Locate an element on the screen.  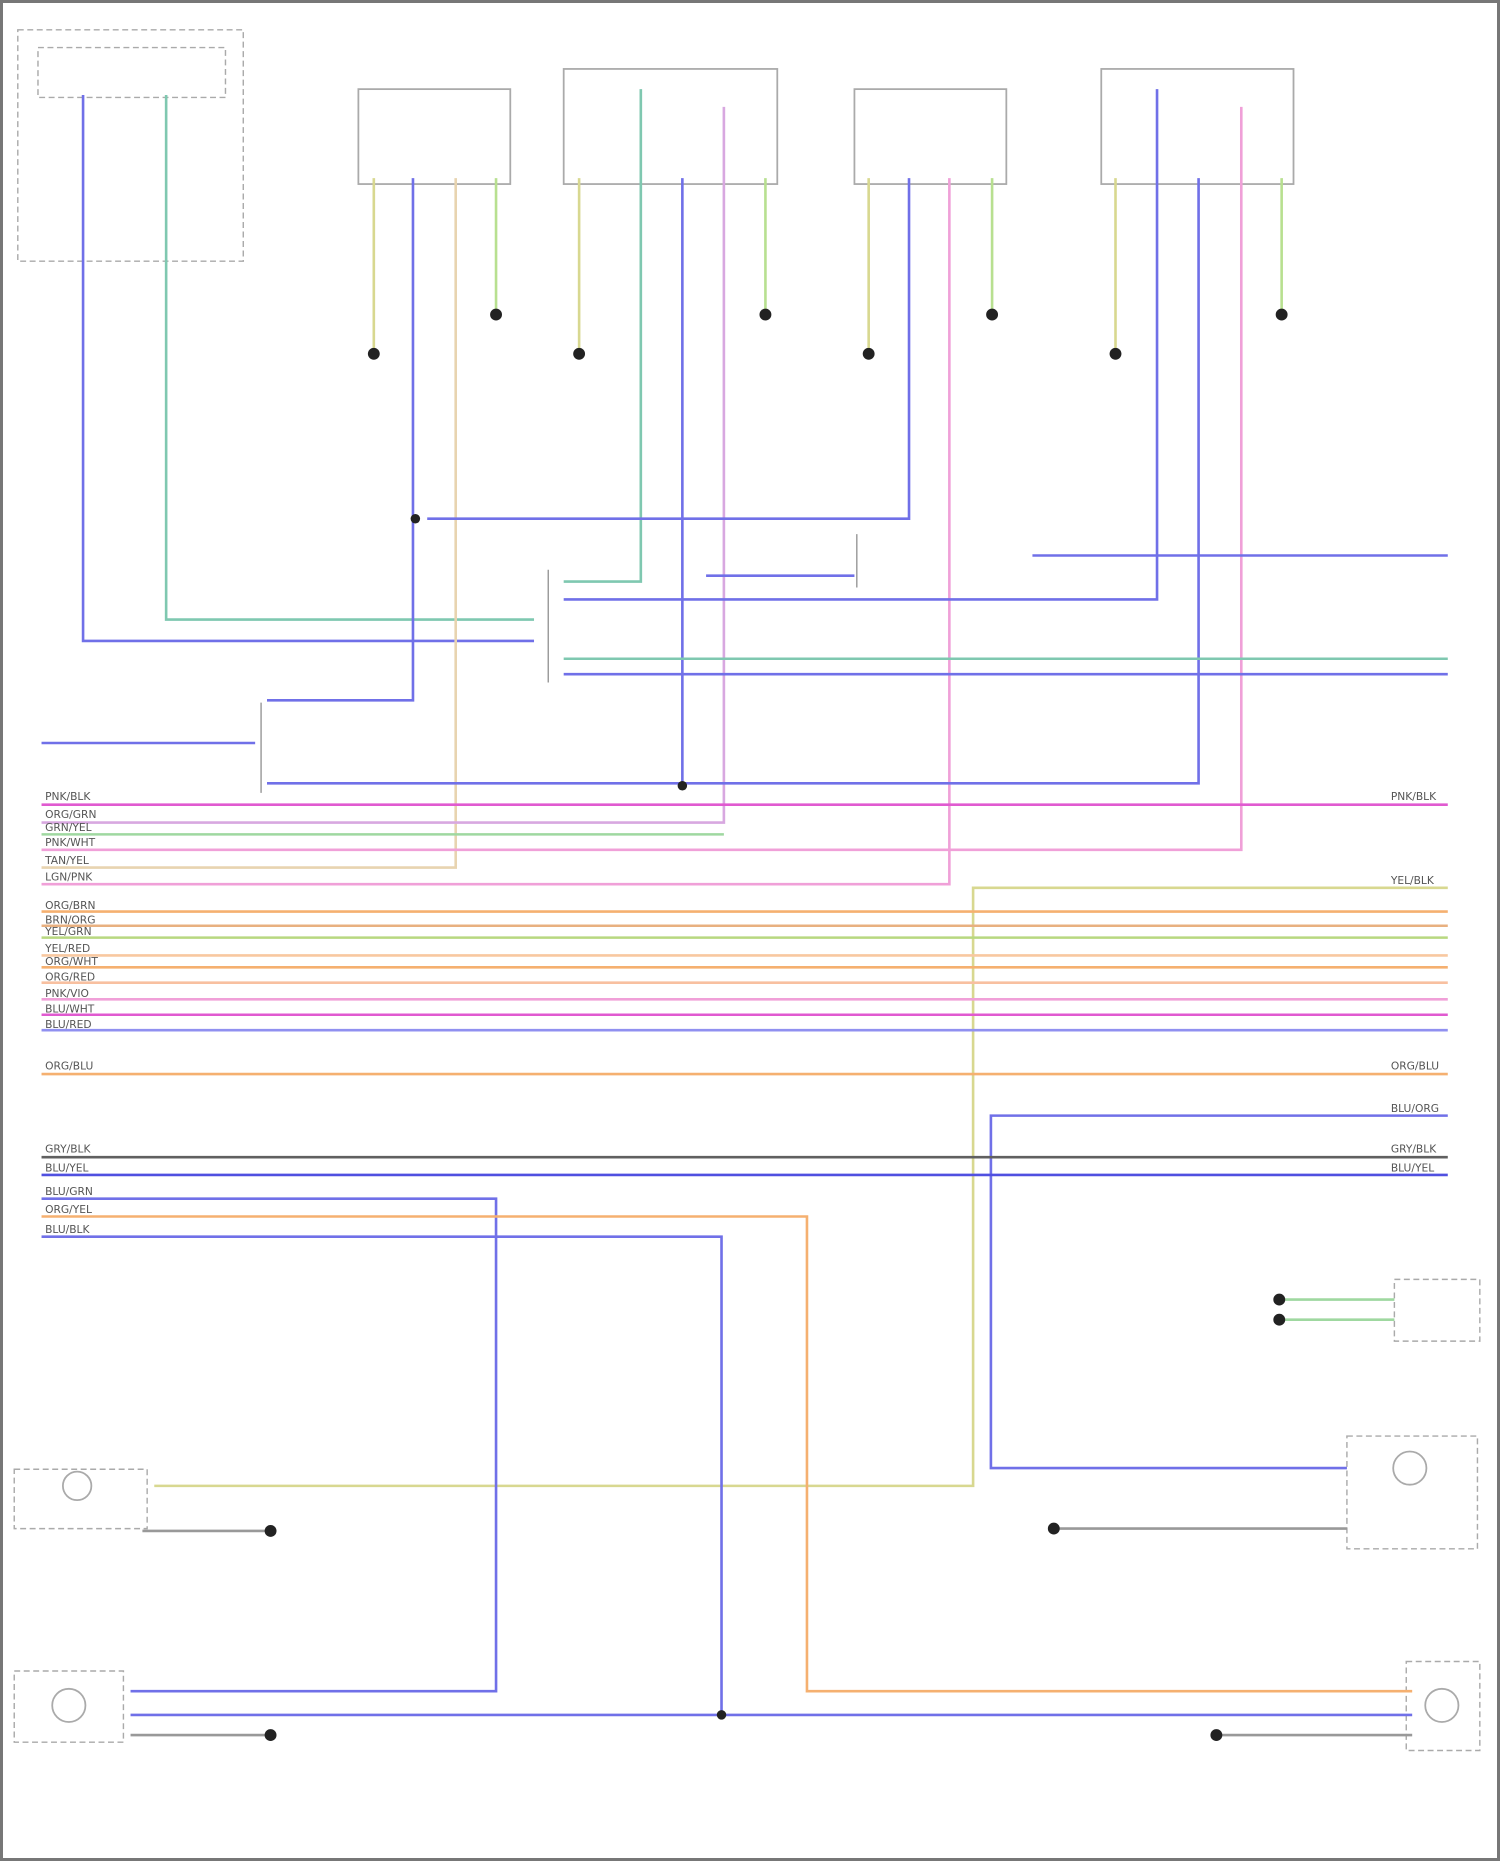
wire-label: ORG/BRN is located at coordinates (70, 905).